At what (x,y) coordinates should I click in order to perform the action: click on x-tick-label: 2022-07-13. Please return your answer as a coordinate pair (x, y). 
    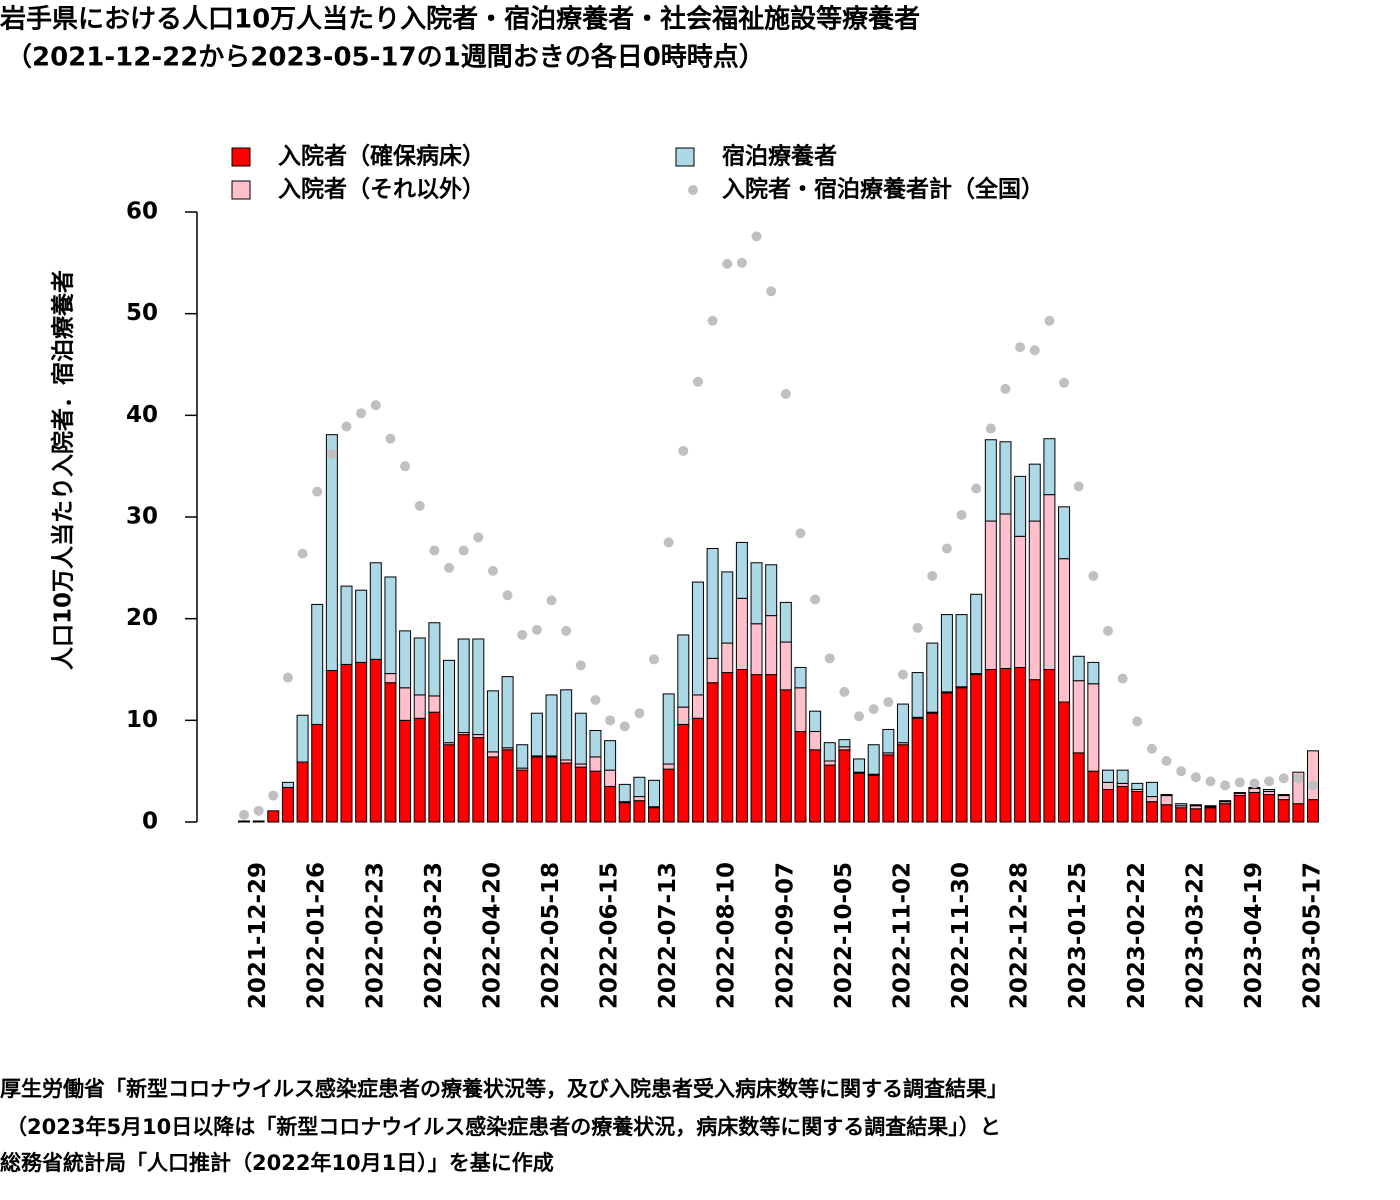
    Looking at the image, I should click on (668, 935).